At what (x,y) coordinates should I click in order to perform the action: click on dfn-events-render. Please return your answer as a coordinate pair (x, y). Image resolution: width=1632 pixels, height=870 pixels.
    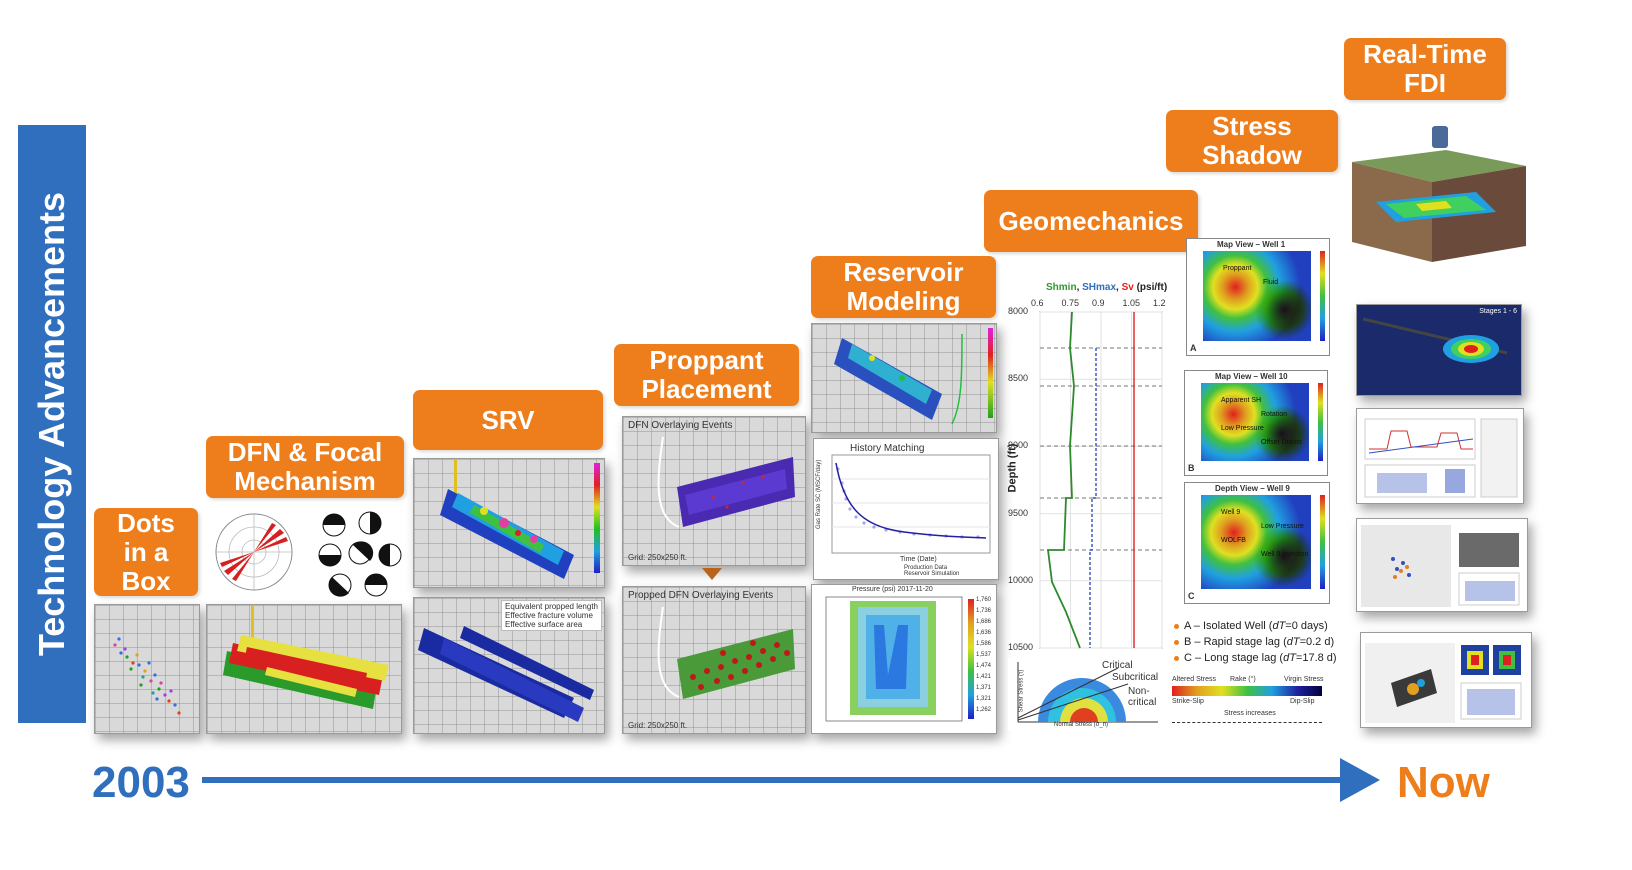
    Looking at the image, I should click on (726, 482).